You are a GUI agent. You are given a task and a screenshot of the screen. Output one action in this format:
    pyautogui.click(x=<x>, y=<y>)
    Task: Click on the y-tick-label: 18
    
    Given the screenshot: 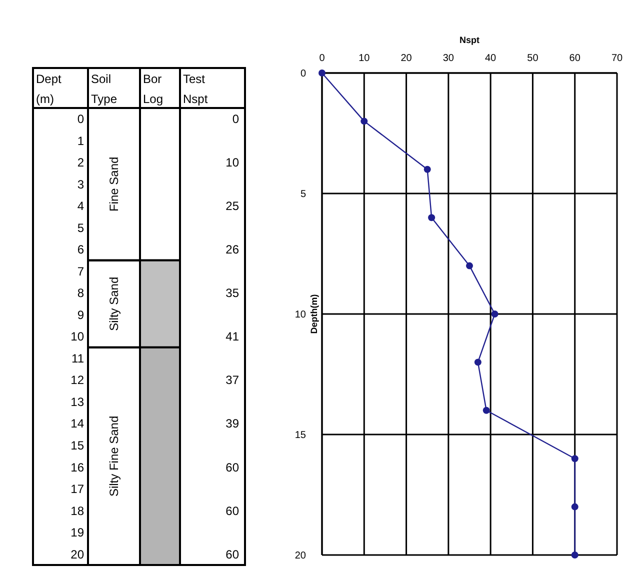 What is the action you would take?
    pyautogui.click(x=77, y=511)
    